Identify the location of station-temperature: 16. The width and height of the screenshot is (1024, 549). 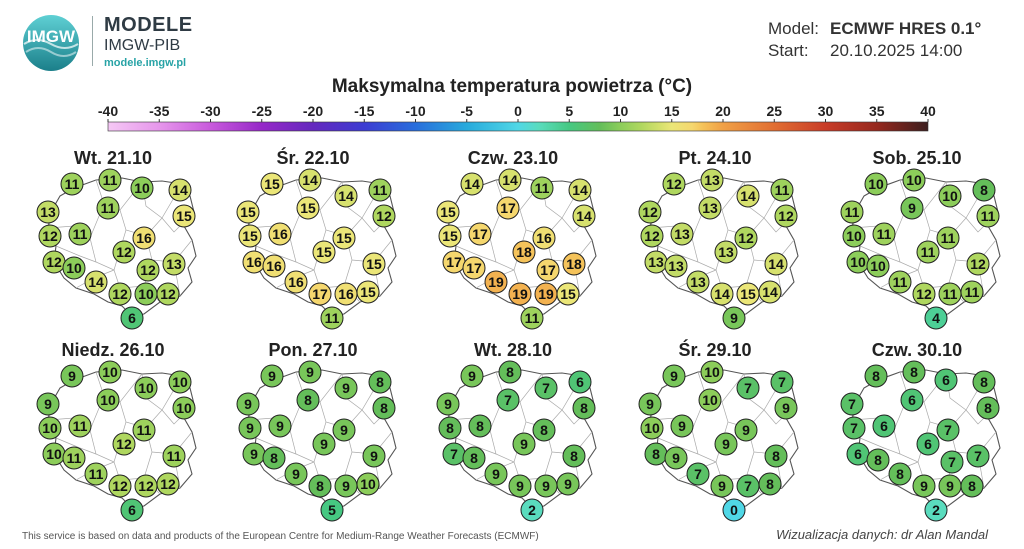
(544, 238).